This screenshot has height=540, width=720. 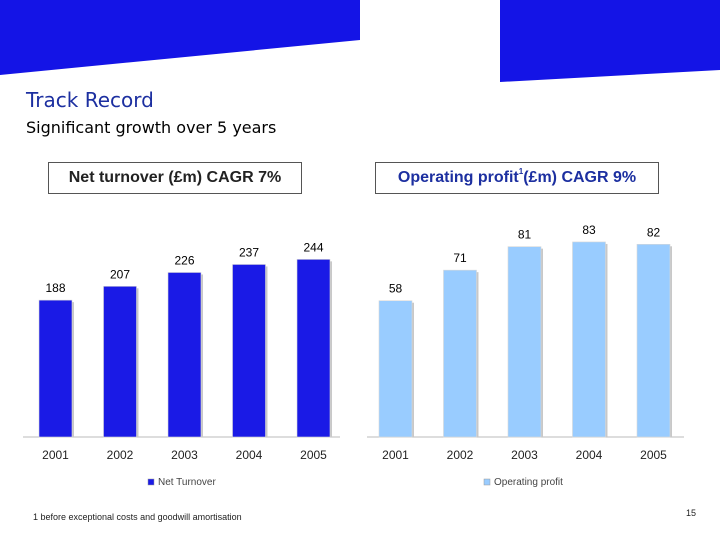 I want to click on slide-title: Track Record, so click(x=90, y=100).